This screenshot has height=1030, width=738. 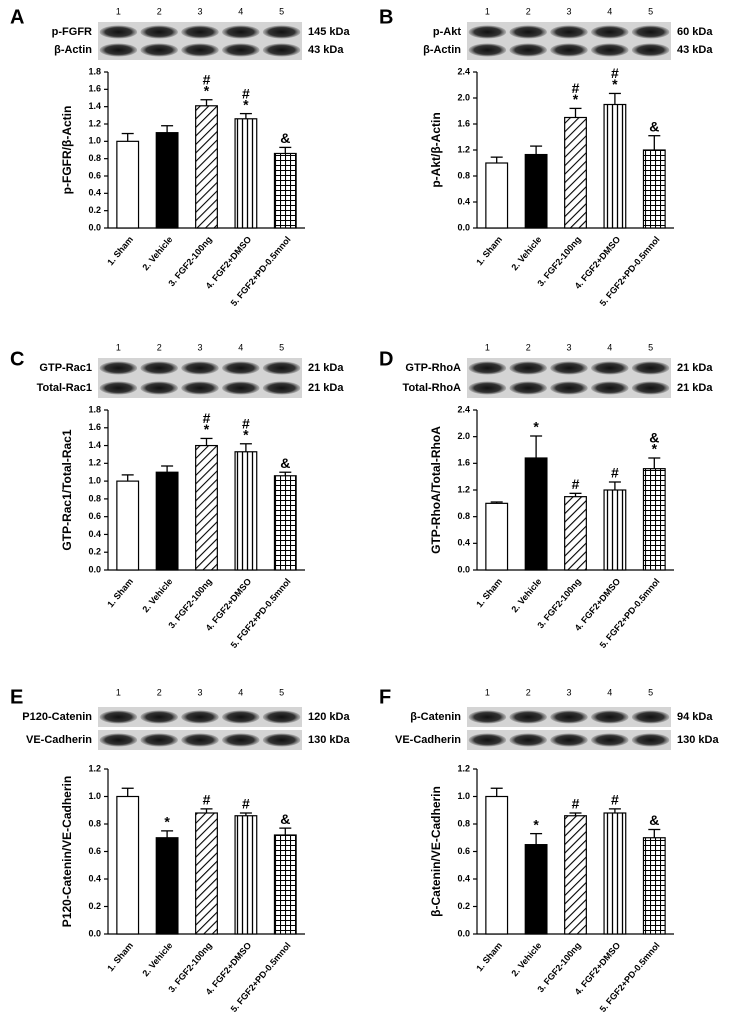 I want to click on protein-label: Total-RhoA, so click(x=432, y=388).